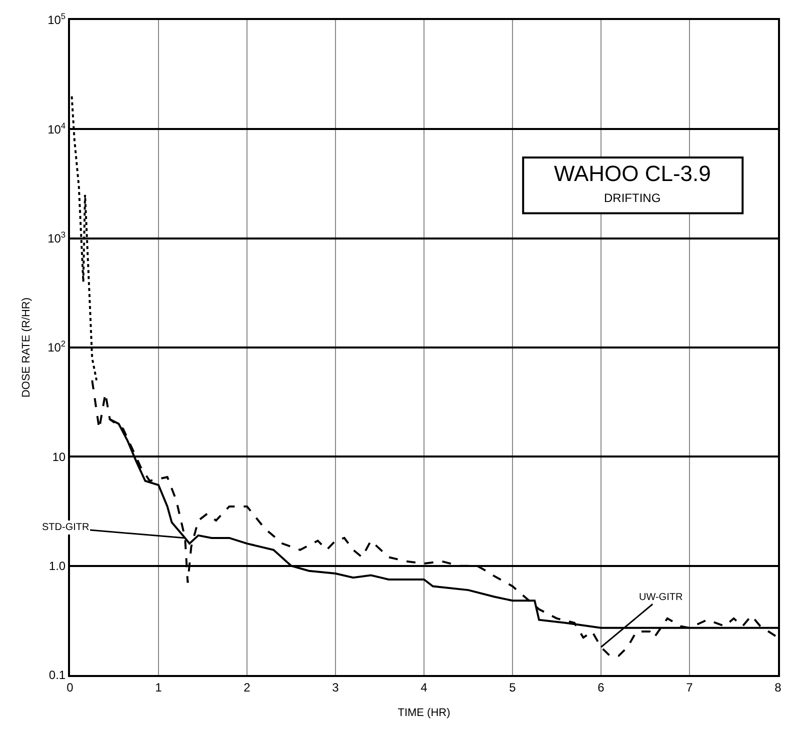 The width and height of the screenshot is (793, 730). Describe the element at coordinates (690, 687) in the screenshot. I see `x-tick-label: 7` at that location.